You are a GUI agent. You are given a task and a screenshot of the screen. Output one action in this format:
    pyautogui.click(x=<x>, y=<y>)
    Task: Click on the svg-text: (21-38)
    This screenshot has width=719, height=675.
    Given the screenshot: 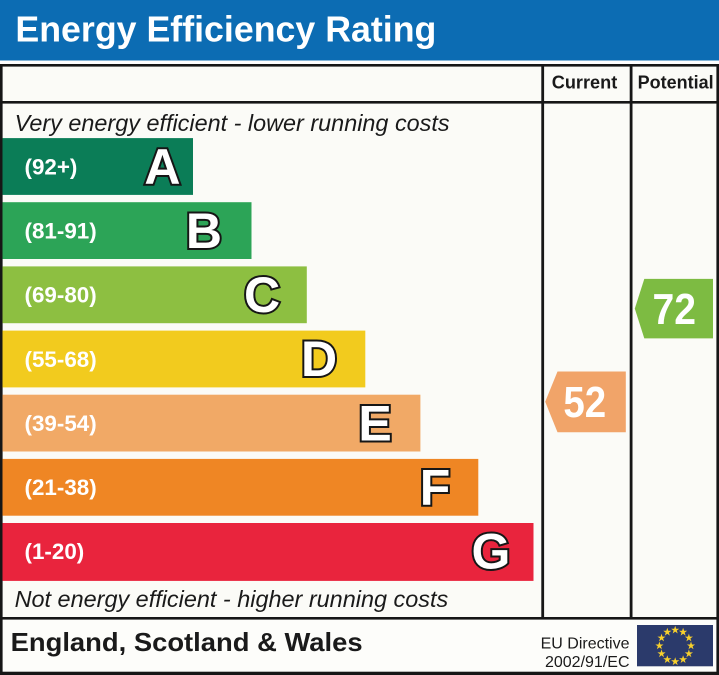 What is the action you would take?
    pyautogui.click(x=61, y=487)
    